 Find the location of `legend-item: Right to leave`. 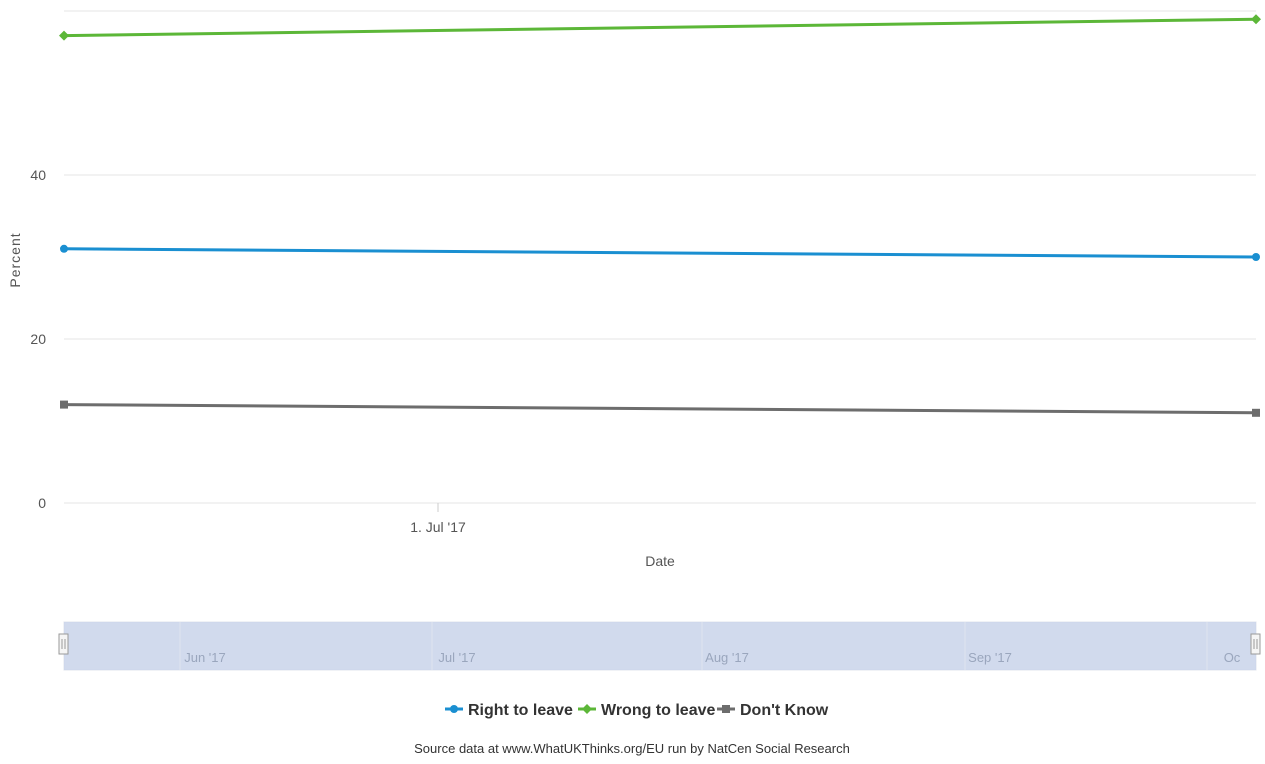

legend-item: Right to leave is located at coordinates (509, 710).